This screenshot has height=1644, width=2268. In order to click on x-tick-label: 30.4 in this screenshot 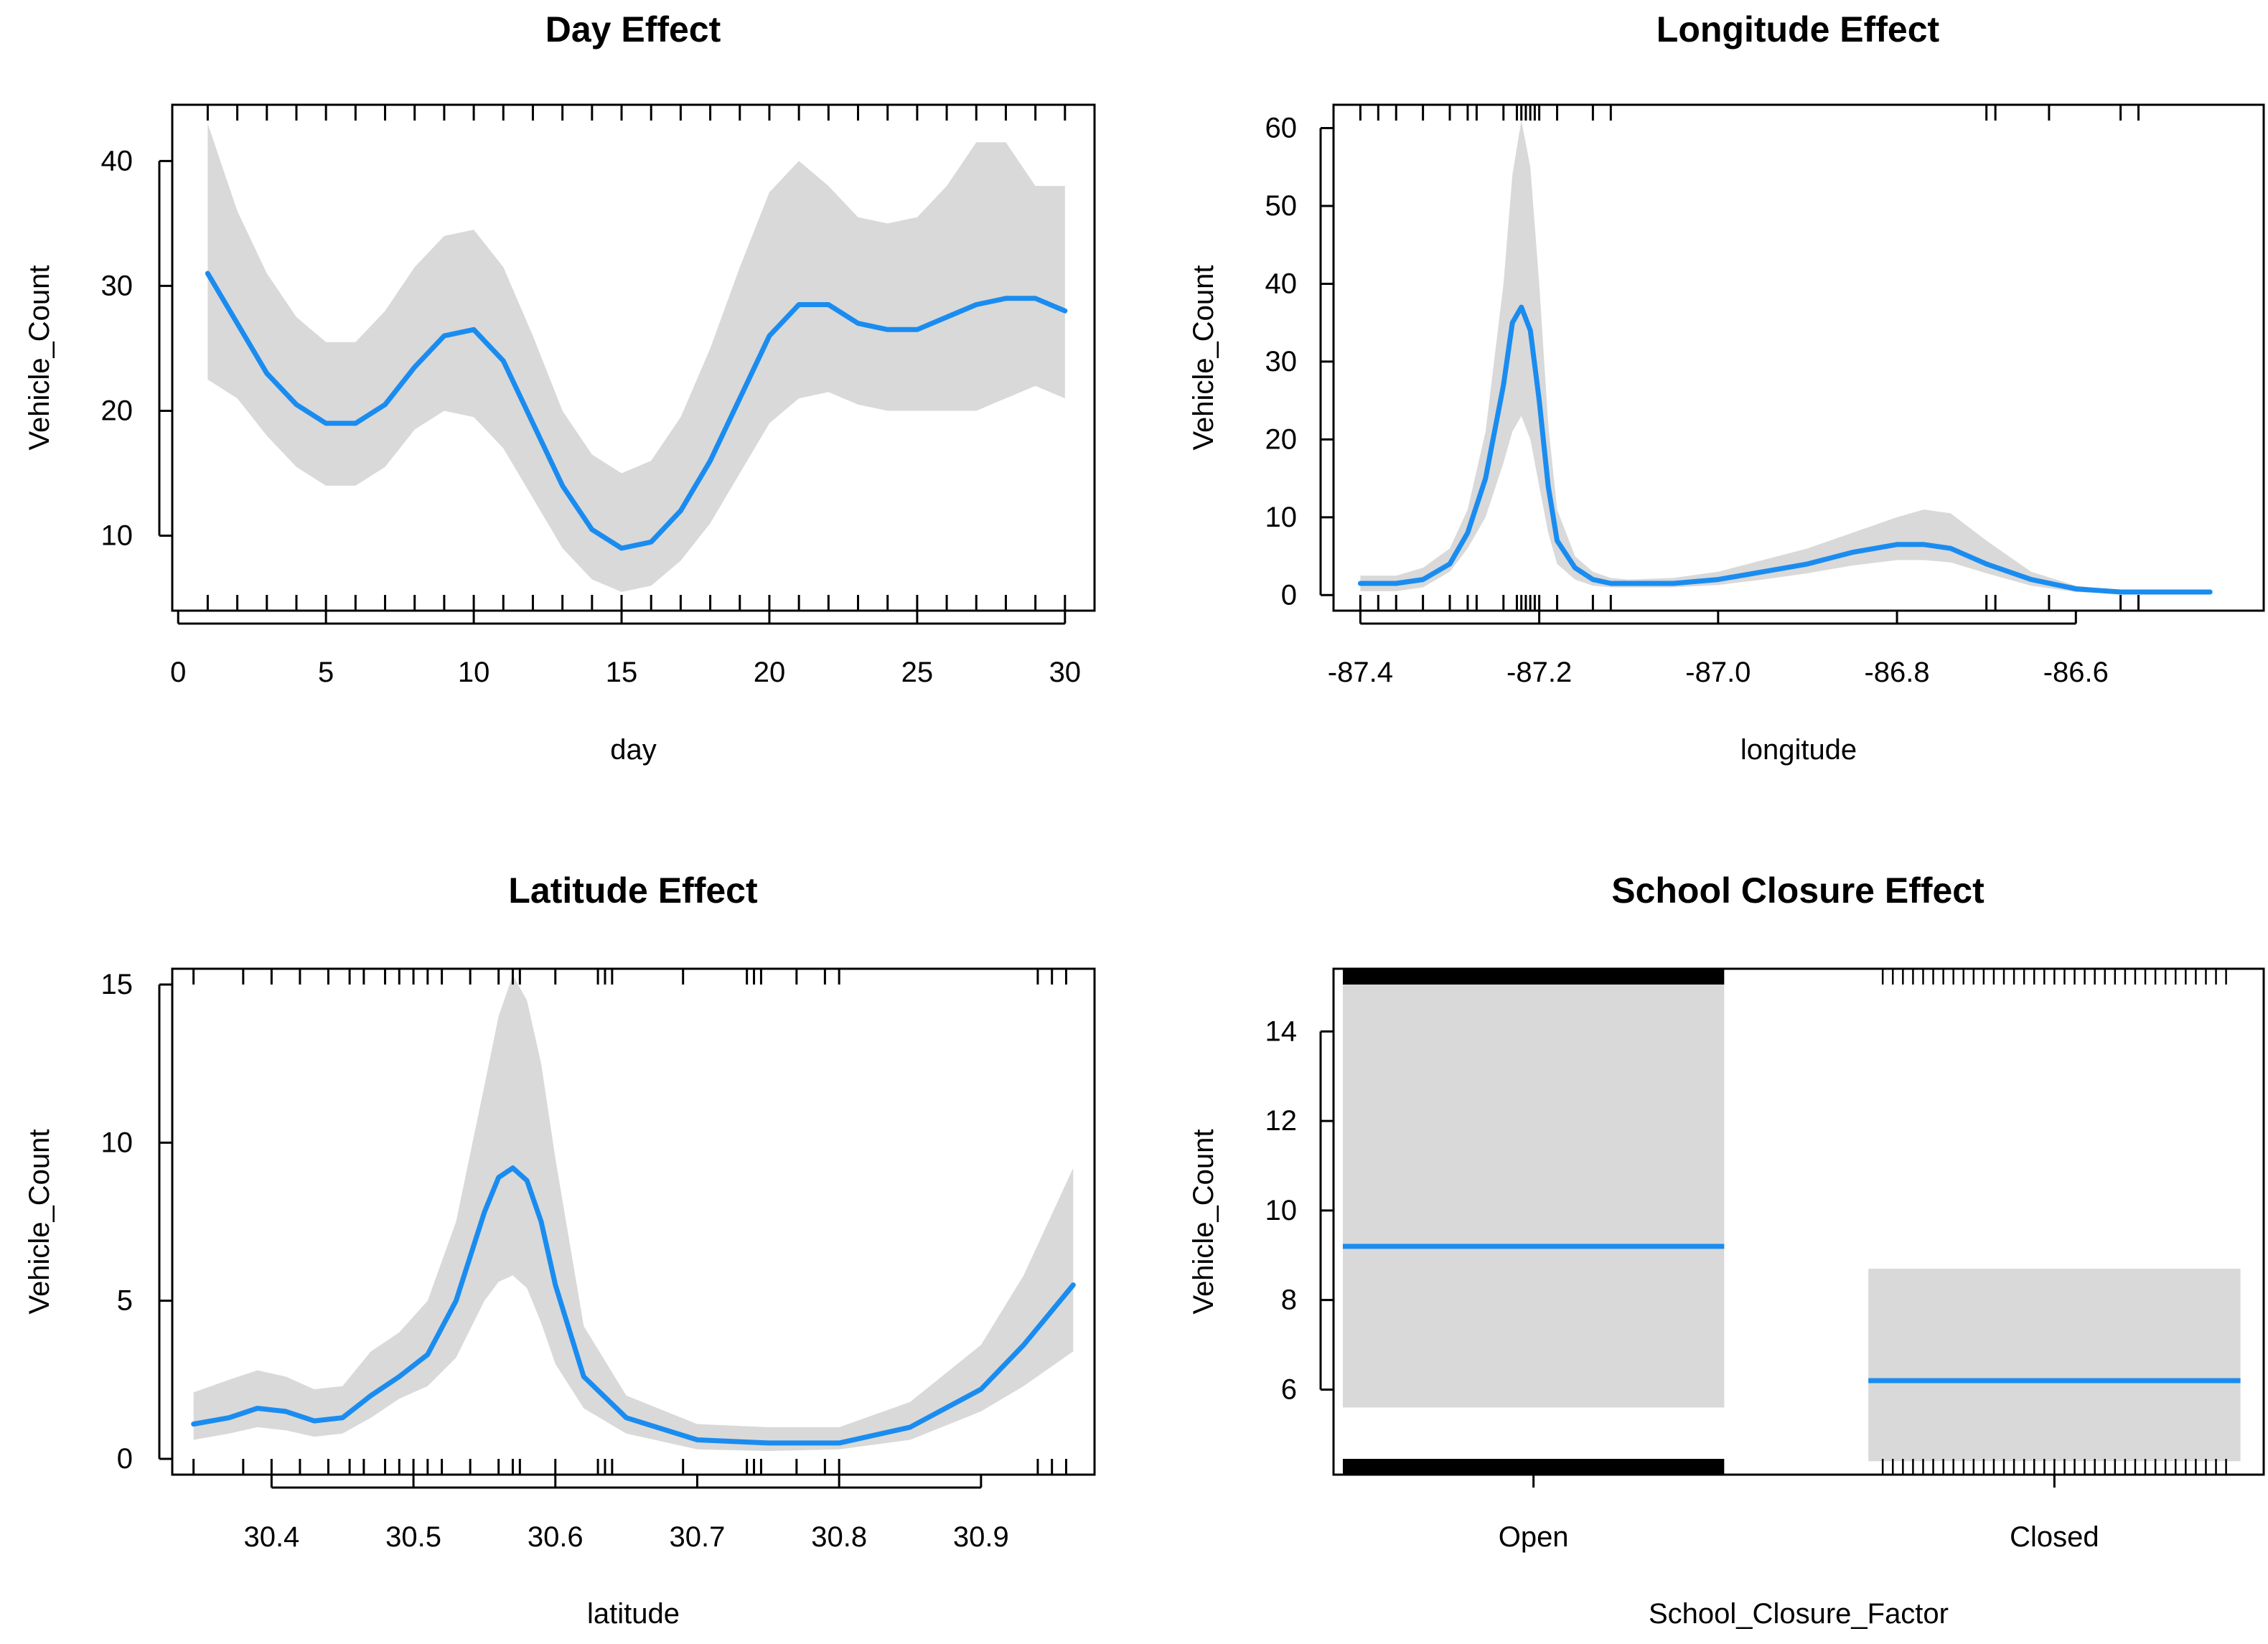, I will do `click(271, 1537)`.